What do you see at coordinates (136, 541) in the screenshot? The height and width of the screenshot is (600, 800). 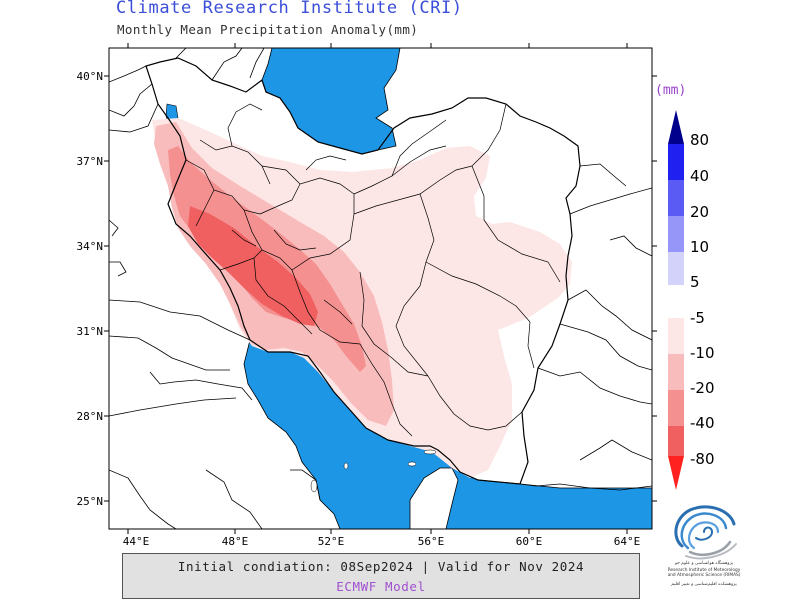 I see `lon-tick-label-44: 44°E` at bounding box center [136, 541].